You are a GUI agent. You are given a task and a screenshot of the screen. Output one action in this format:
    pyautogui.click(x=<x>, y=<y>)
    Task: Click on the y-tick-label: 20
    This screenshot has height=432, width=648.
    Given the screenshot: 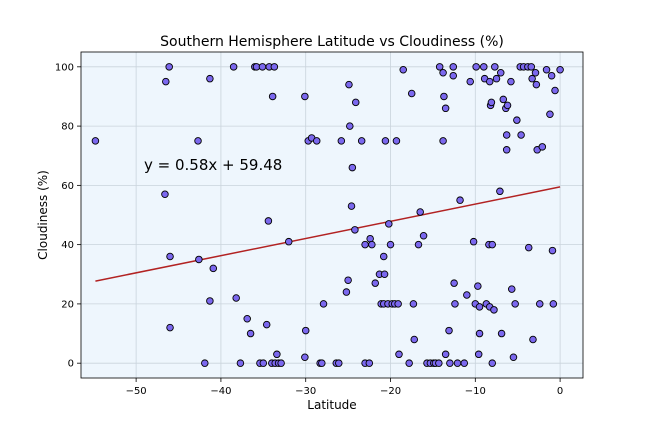 What is the action you would take?
    pyautogui.click(x=67, y=304)
    